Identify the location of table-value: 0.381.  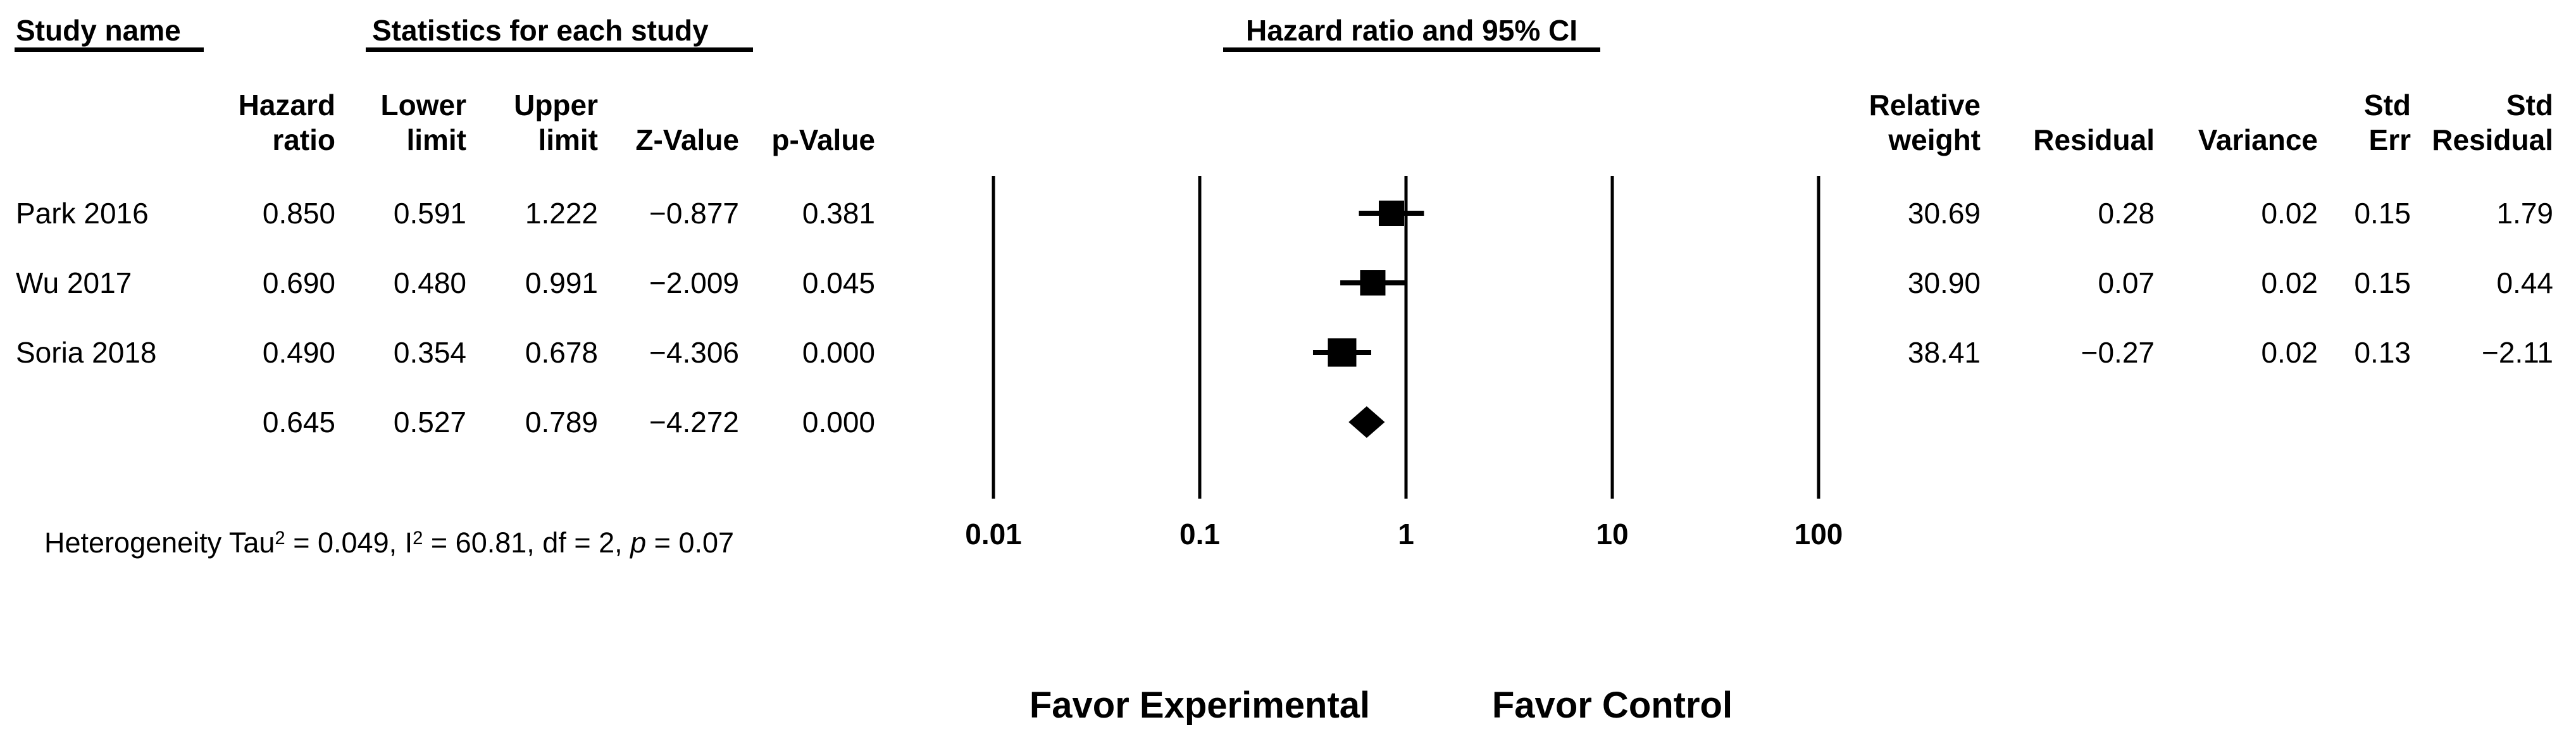
(838, 213).